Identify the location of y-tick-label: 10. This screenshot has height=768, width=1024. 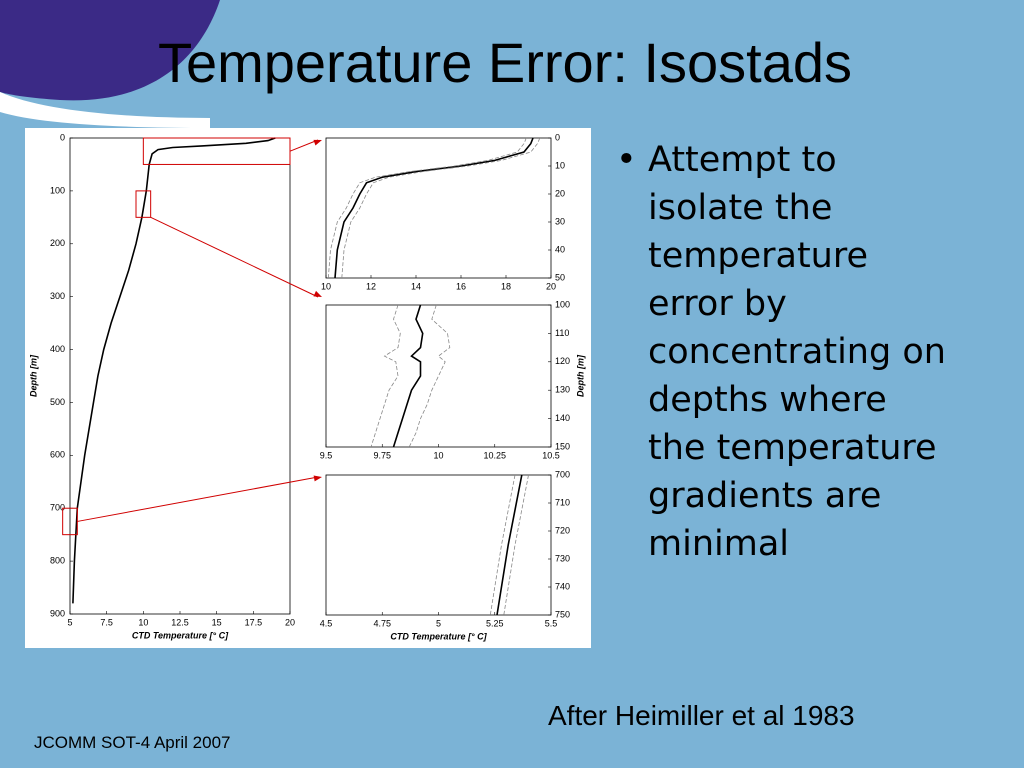
(560, 165).